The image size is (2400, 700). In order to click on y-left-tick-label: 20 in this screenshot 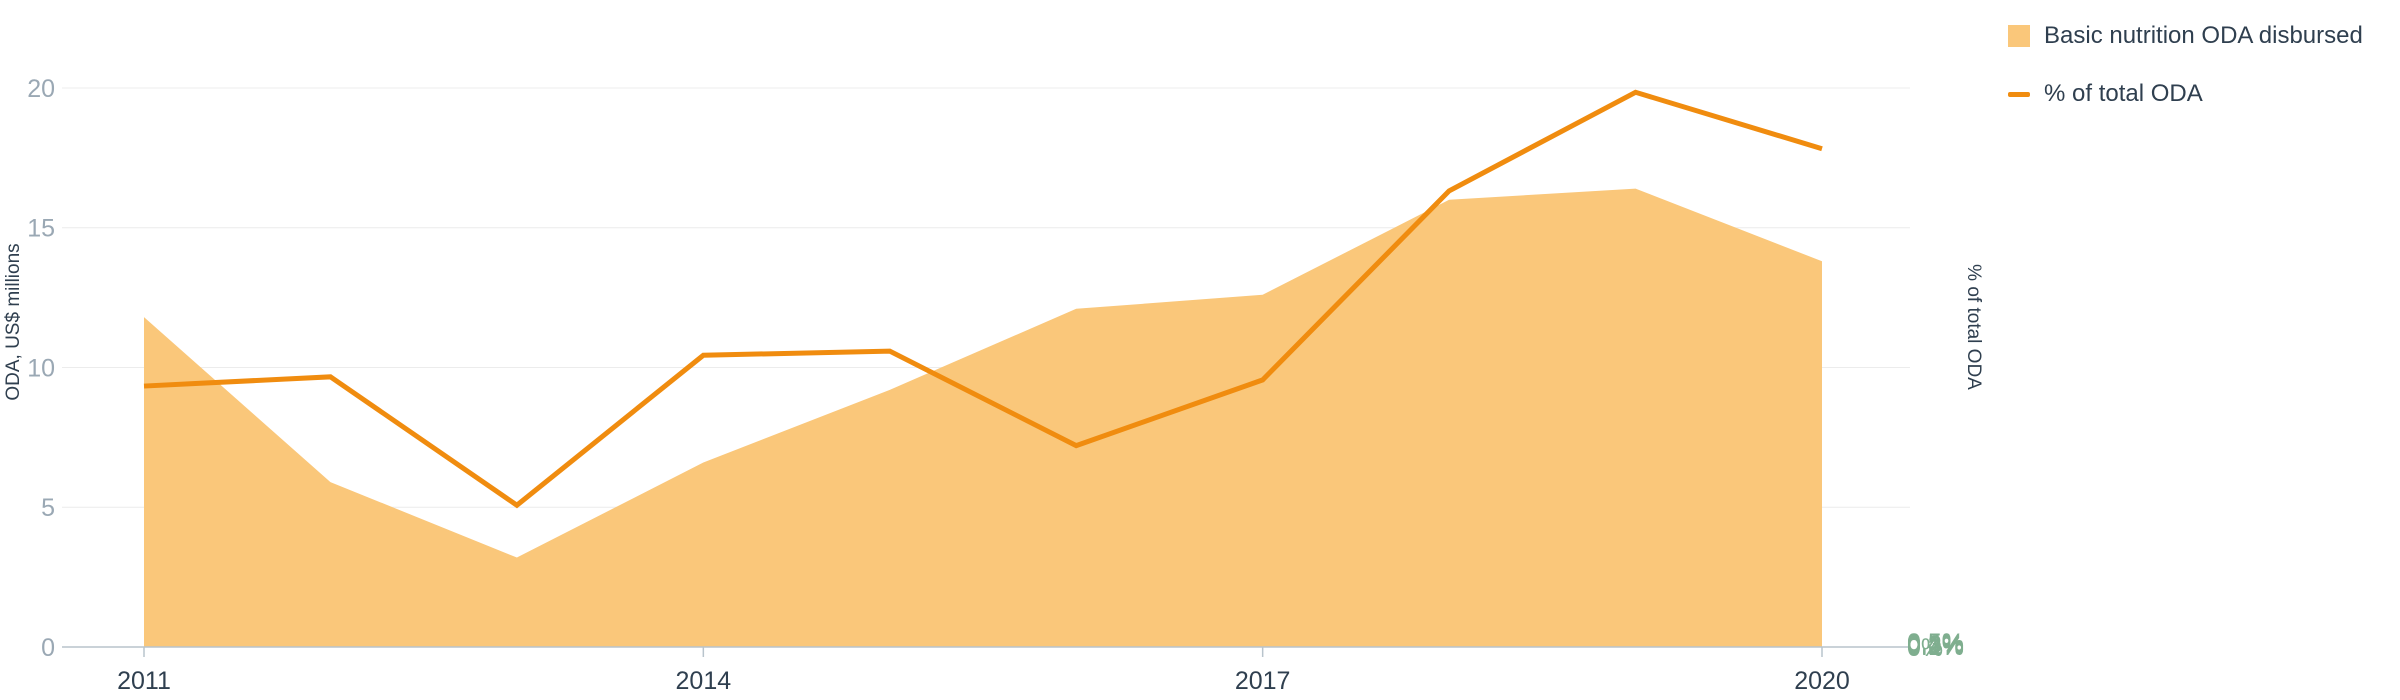, I will do `click(41, 89)`.